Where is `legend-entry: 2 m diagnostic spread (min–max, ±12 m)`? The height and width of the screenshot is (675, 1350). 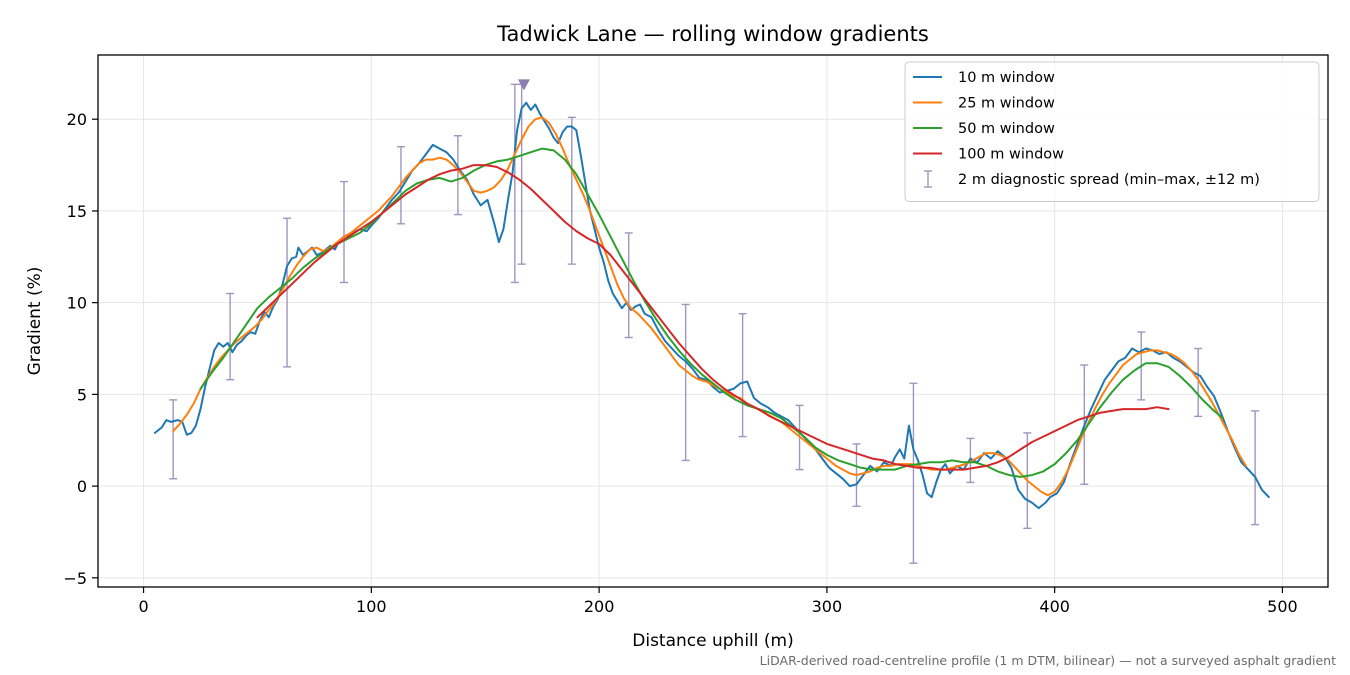
legend-entry: 2 m diagnostic spread (min–max, ±12 m) is located at coordinates (1109, 180).